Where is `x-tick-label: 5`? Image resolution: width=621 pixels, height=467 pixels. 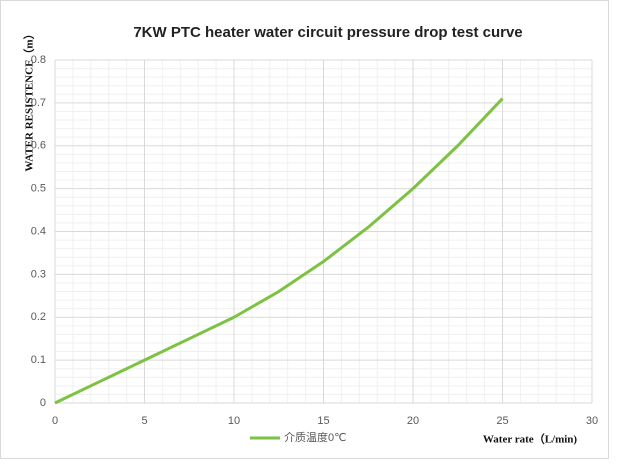 x-tick-label: 5 is located at coordinates (144, 421).